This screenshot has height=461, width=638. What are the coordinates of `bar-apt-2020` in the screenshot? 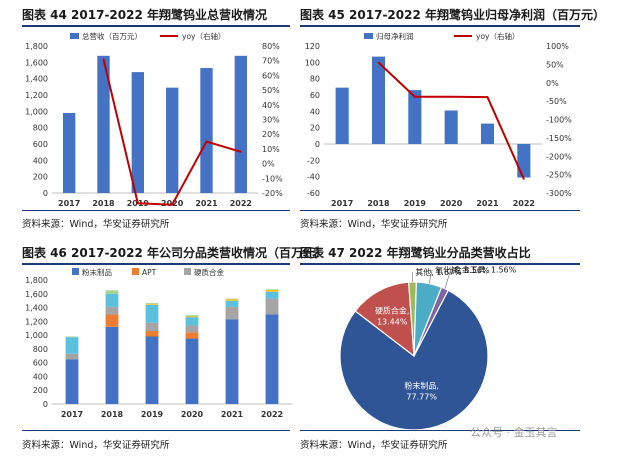 It's located at (192, 335).